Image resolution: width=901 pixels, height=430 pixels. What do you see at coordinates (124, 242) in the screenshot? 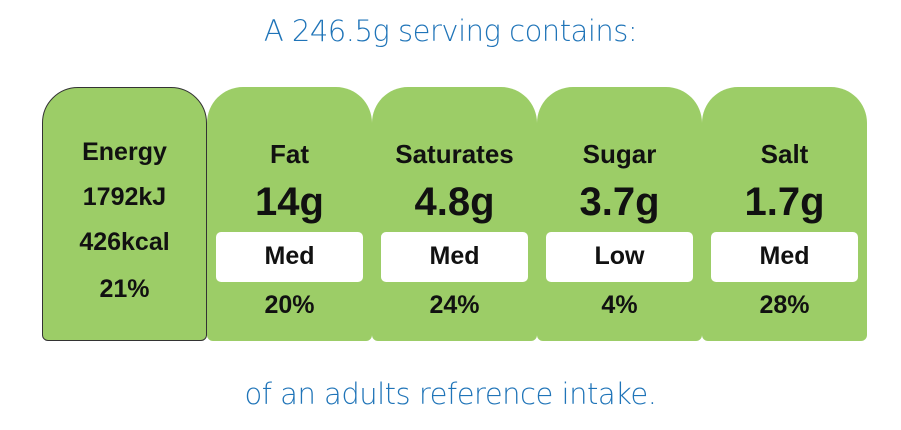
I see `energy-kcal: 426kcal` at bounding box center [124, 242].